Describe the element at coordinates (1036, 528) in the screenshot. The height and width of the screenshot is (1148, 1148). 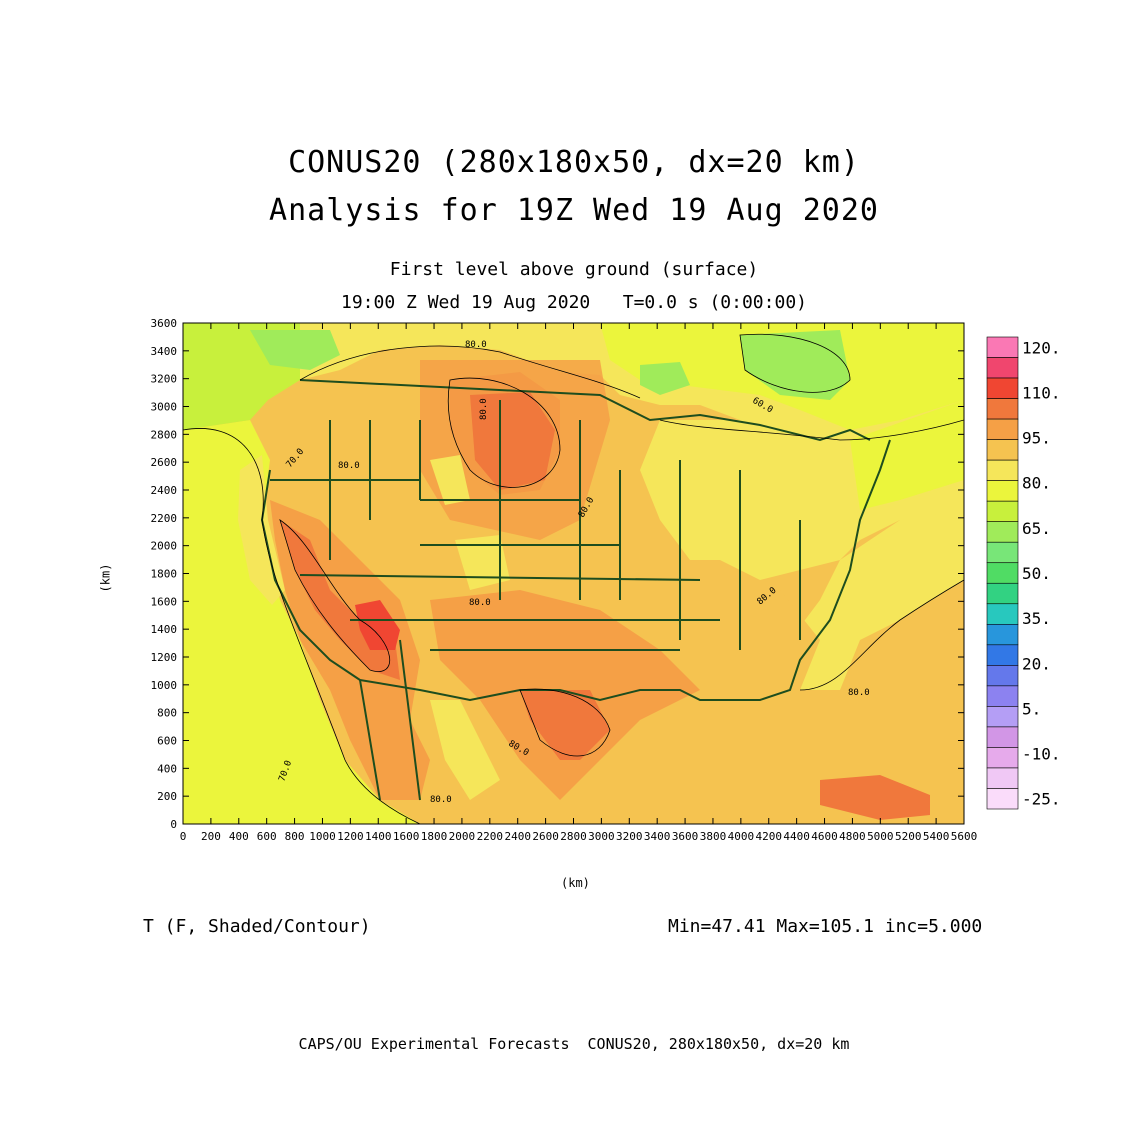
I see `colorbar-label: 65.` at that location.